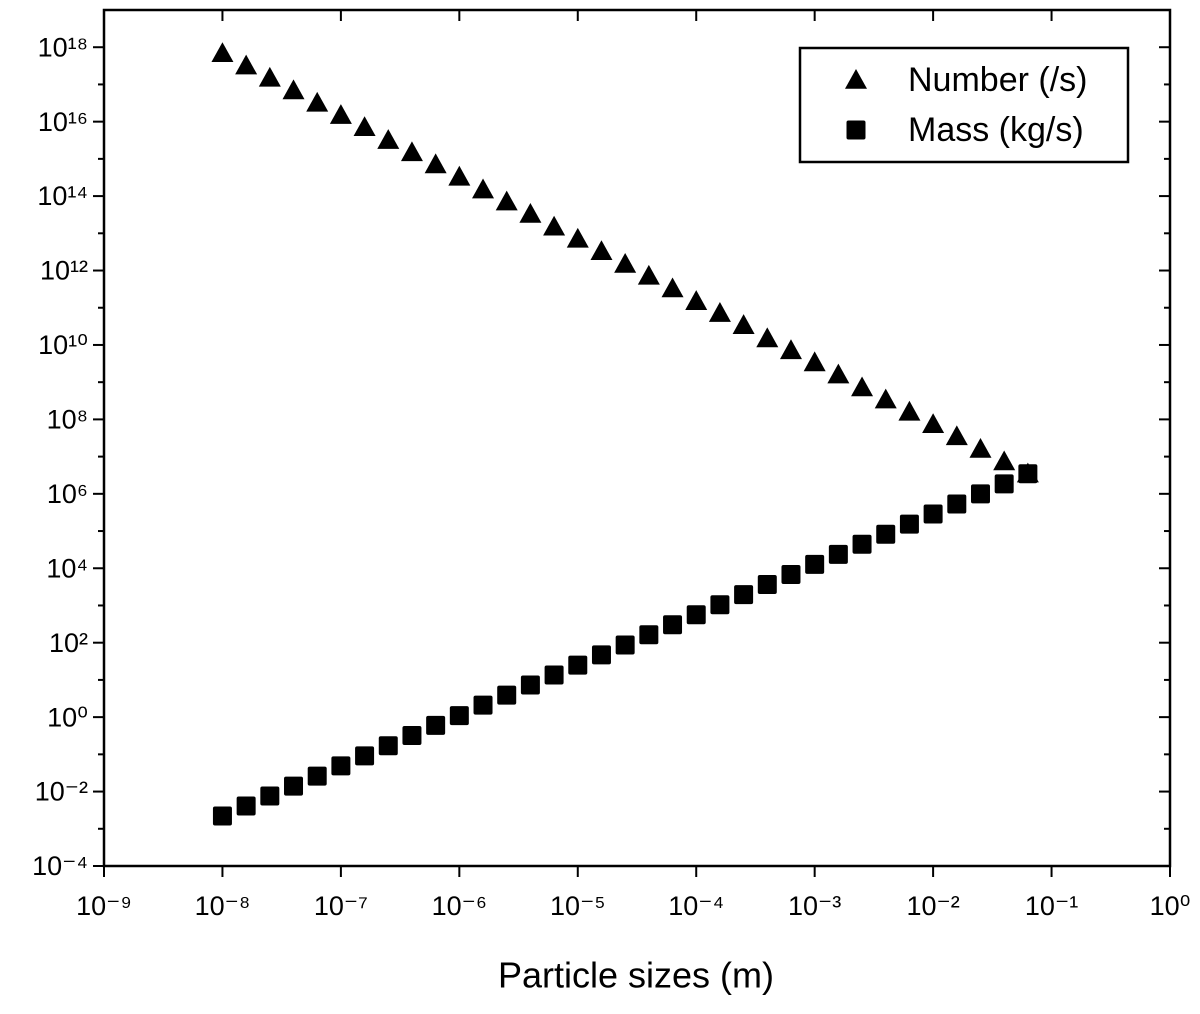 The height and width of the screenshot is (1014, 1200). I want to click on legend-box, so click(964, 105).